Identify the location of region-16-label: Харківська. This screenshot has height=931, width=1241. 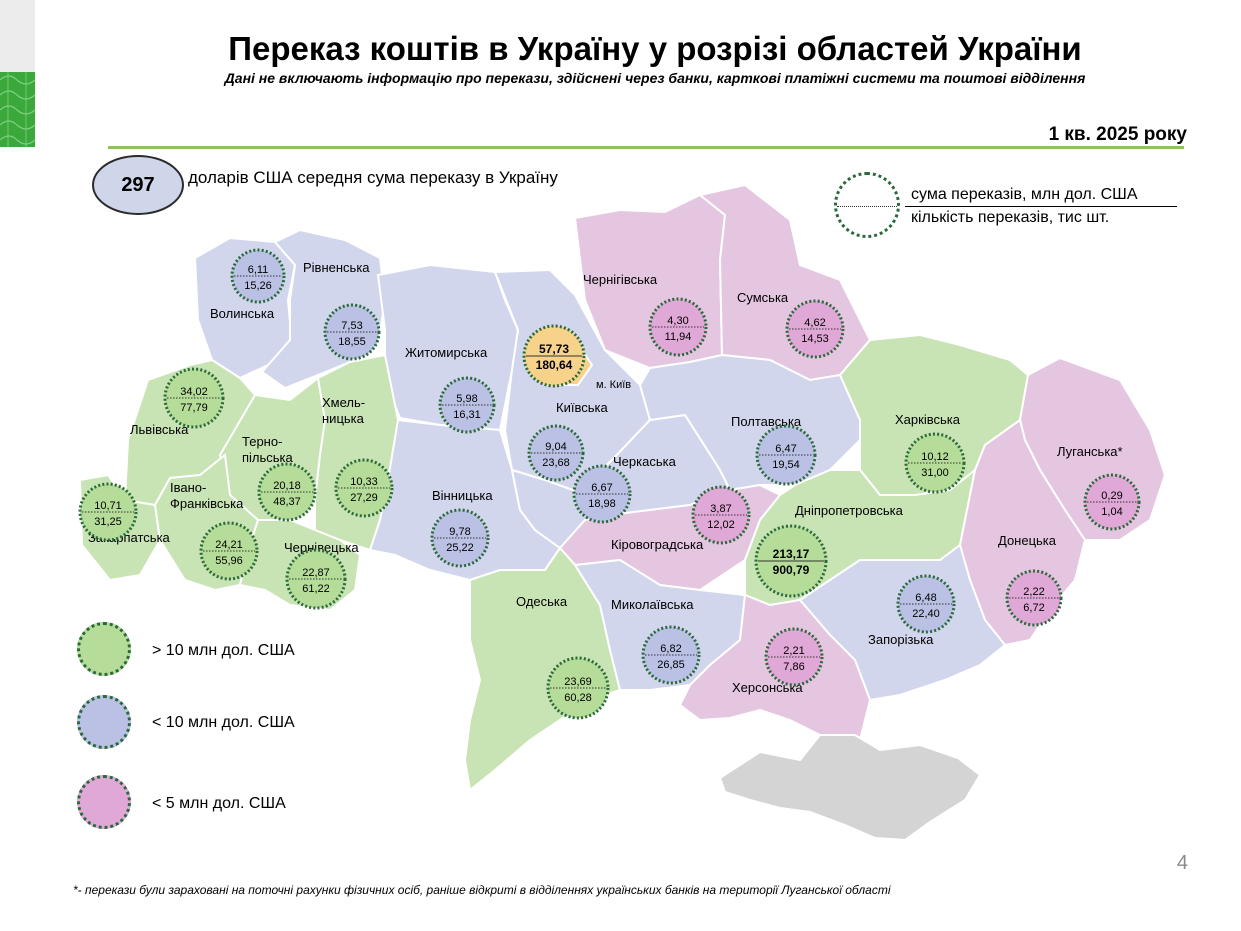
(928, 419).